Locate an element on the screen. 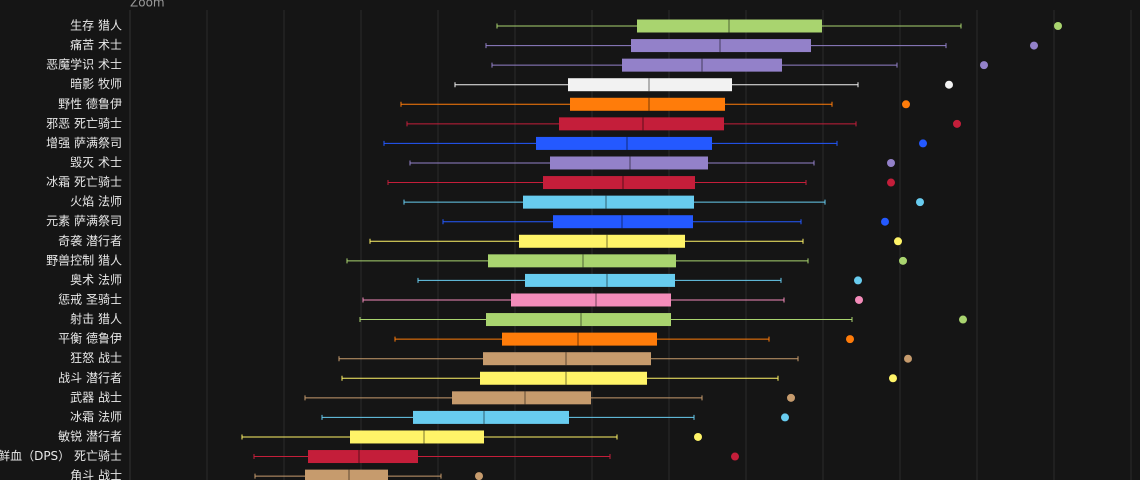 The image size is (1140, 480). category-label: 战斗 潜行者 is located at coordinates (90, 378).